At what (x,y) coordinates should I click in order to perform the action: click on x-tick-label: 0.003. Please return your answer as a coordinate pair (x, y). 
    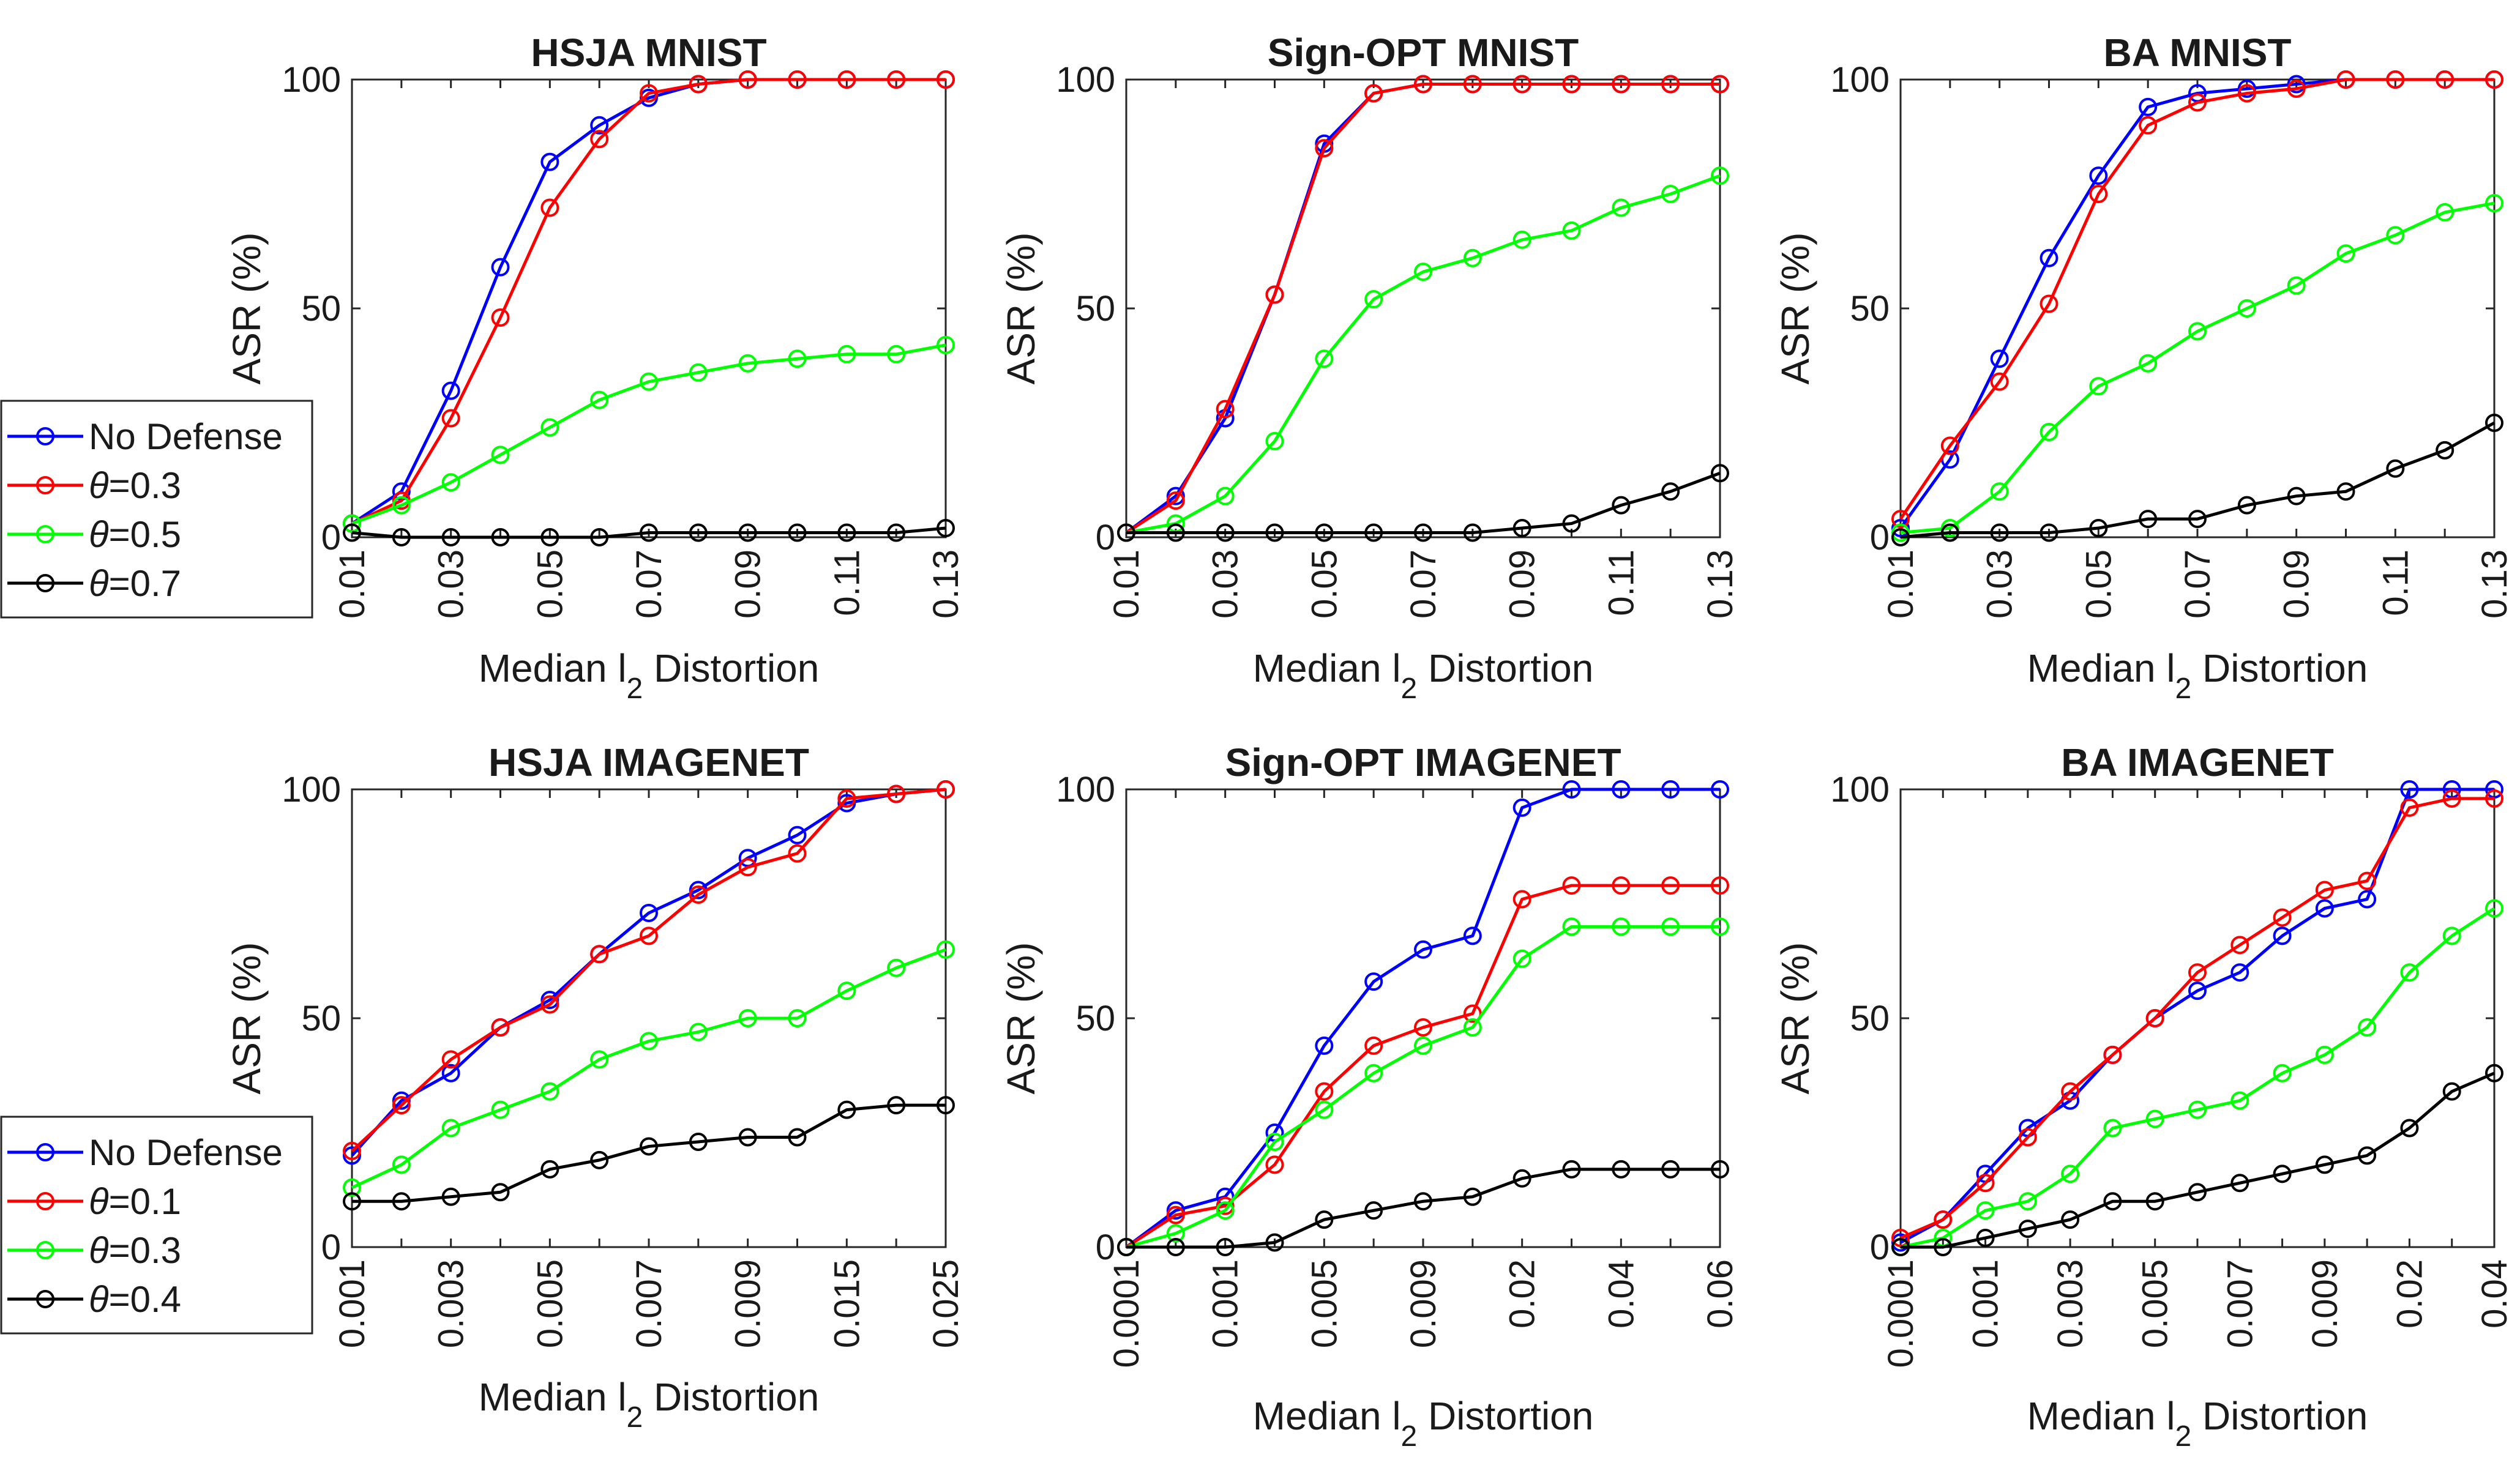
    Looking at the image, I should click on (451, 1303).